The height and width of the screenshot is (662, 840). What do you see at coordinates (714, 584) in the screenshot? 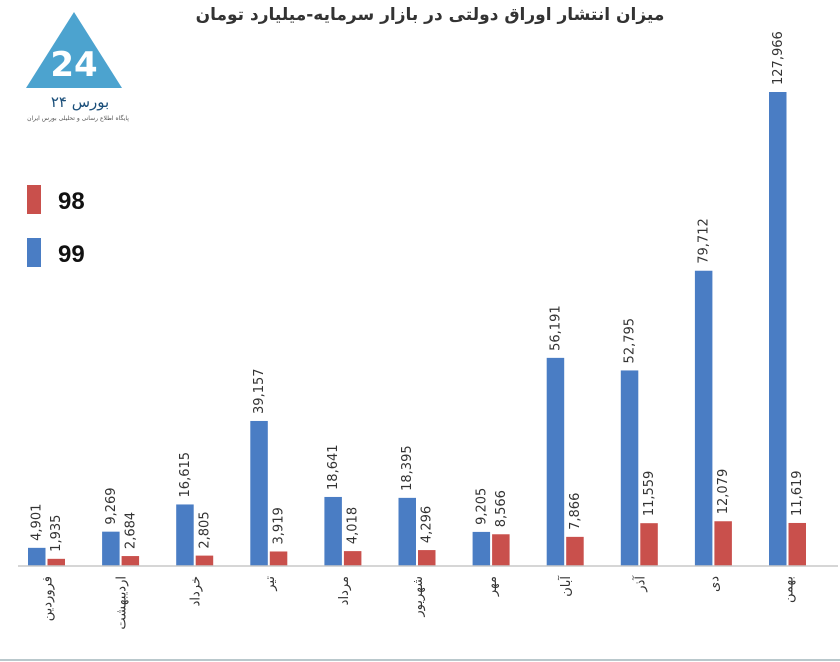
I see `x-tick-label: دی` at bounding box center [714, 584].